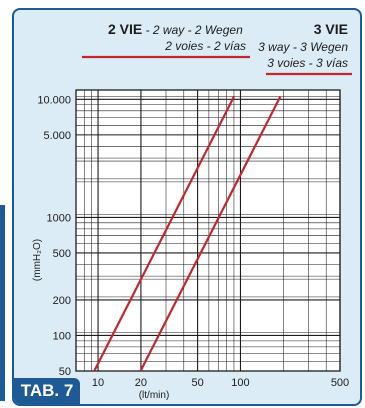  What do you see at coordinates (2, 303) in the screenshot?
I see `edge-mark` at bounding box center [2, 303].